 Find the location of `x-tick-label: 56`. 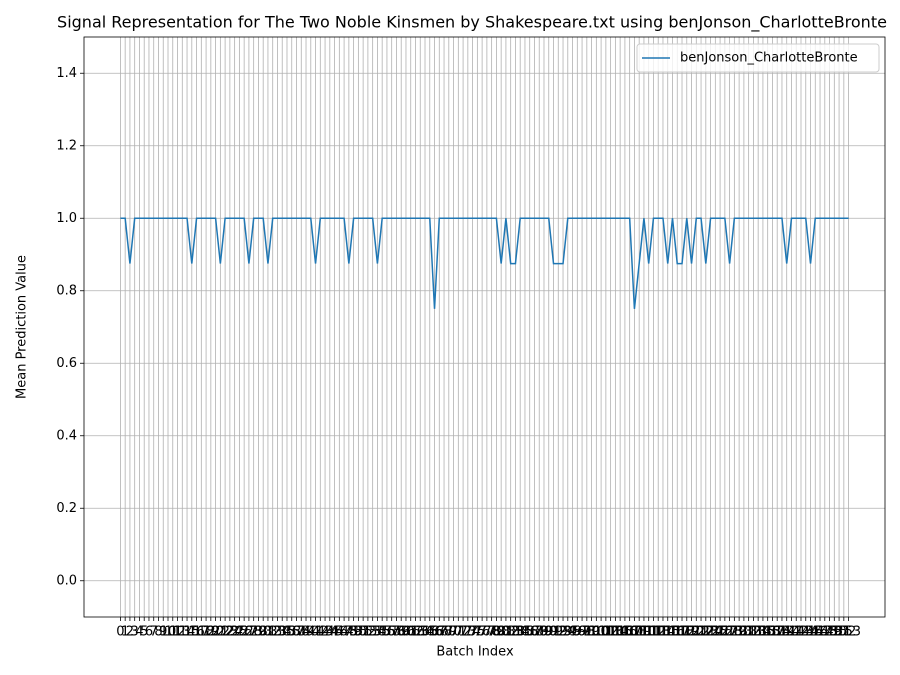

x-tick-label: 56 is located at coordinates (387, 632).